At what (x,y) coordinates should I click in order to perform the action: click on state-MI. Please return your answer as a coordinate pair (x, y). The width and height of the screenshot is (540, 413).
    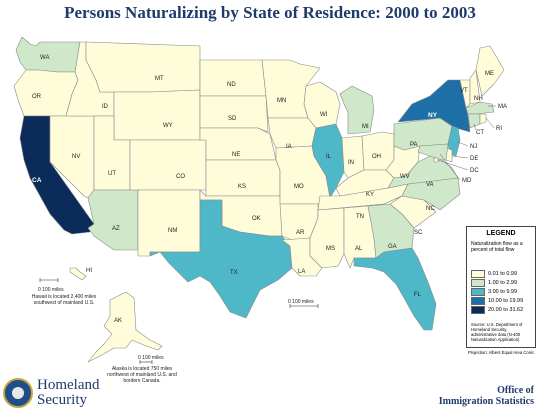
    Looking at the image, I should click on (357, 110).